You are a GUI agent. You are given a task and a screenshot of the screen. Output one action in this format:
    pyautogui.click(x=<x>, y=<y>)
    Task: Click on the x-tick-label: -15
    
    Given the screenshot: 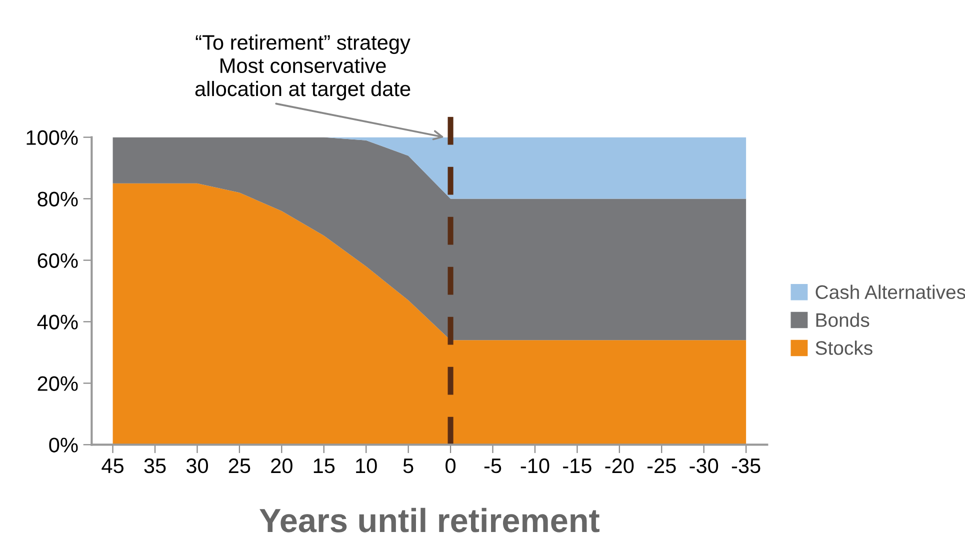 What is the action you would take?
    pyautogui.click(x=577, y=466)
    